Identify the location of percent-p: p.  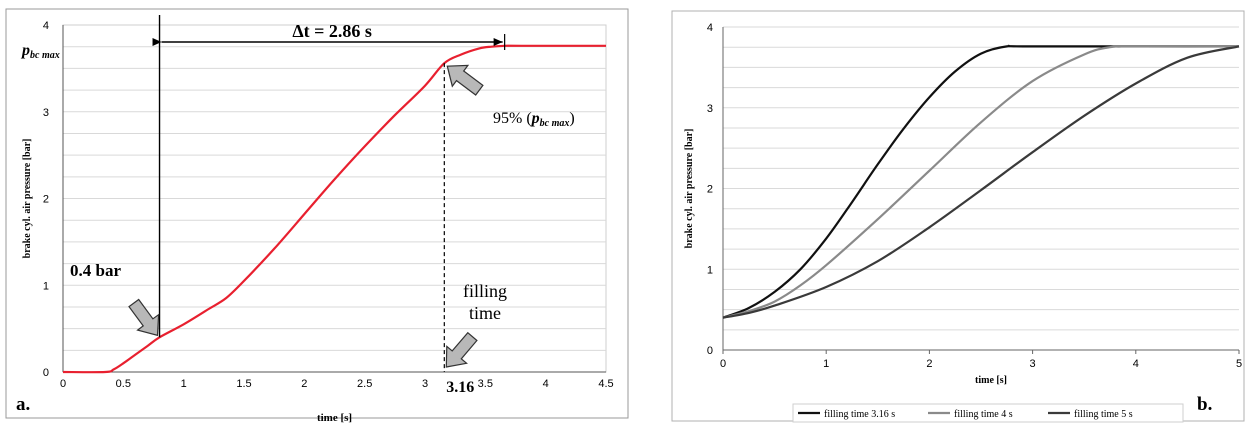
(535, 118).